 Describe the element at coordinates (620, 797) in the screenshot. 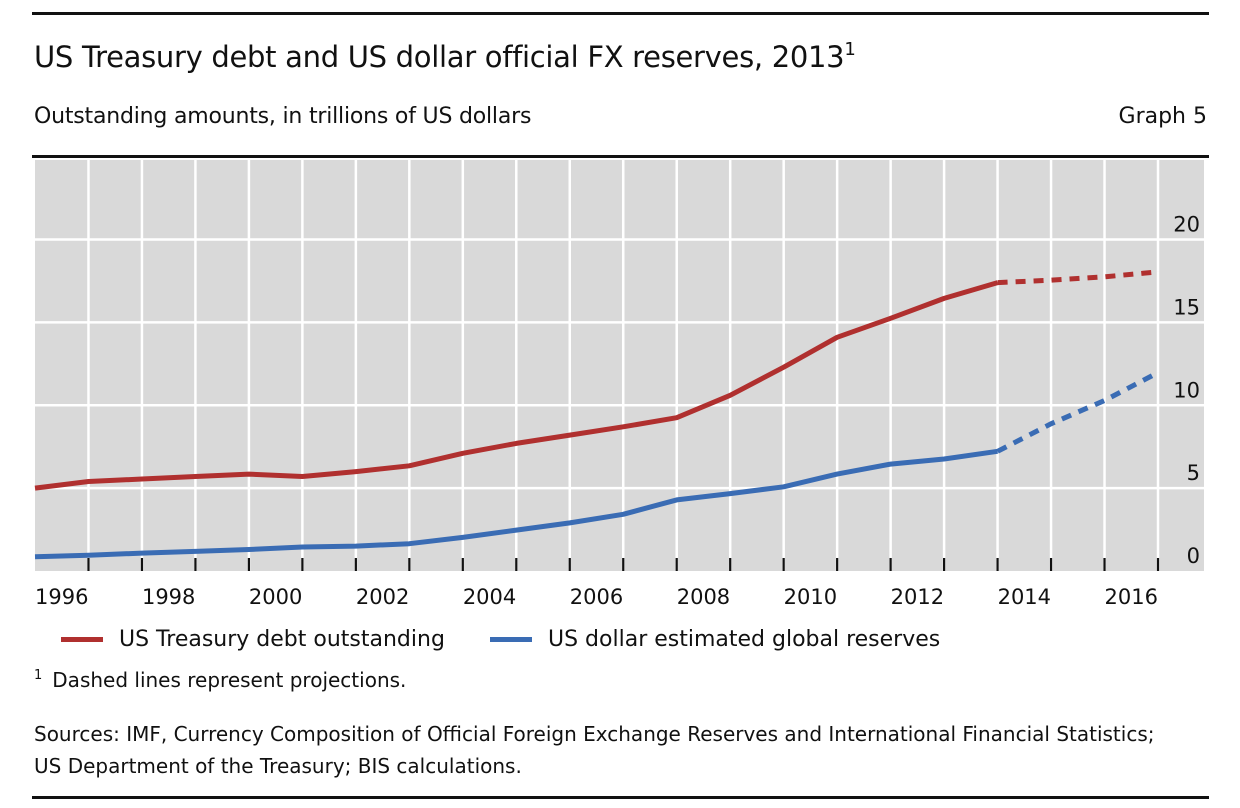

I see `bottom-rule` at that location.